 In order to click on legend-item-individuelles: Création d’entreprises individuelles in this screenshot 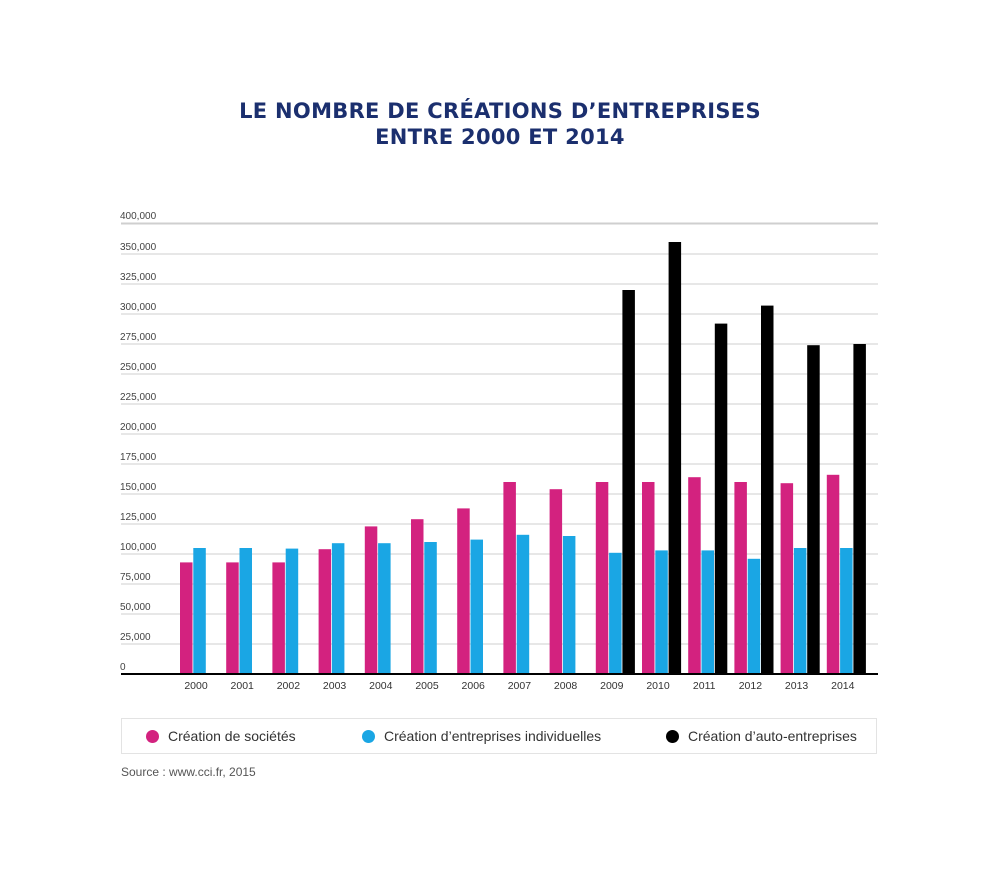, I will do `click(481, 736)`.